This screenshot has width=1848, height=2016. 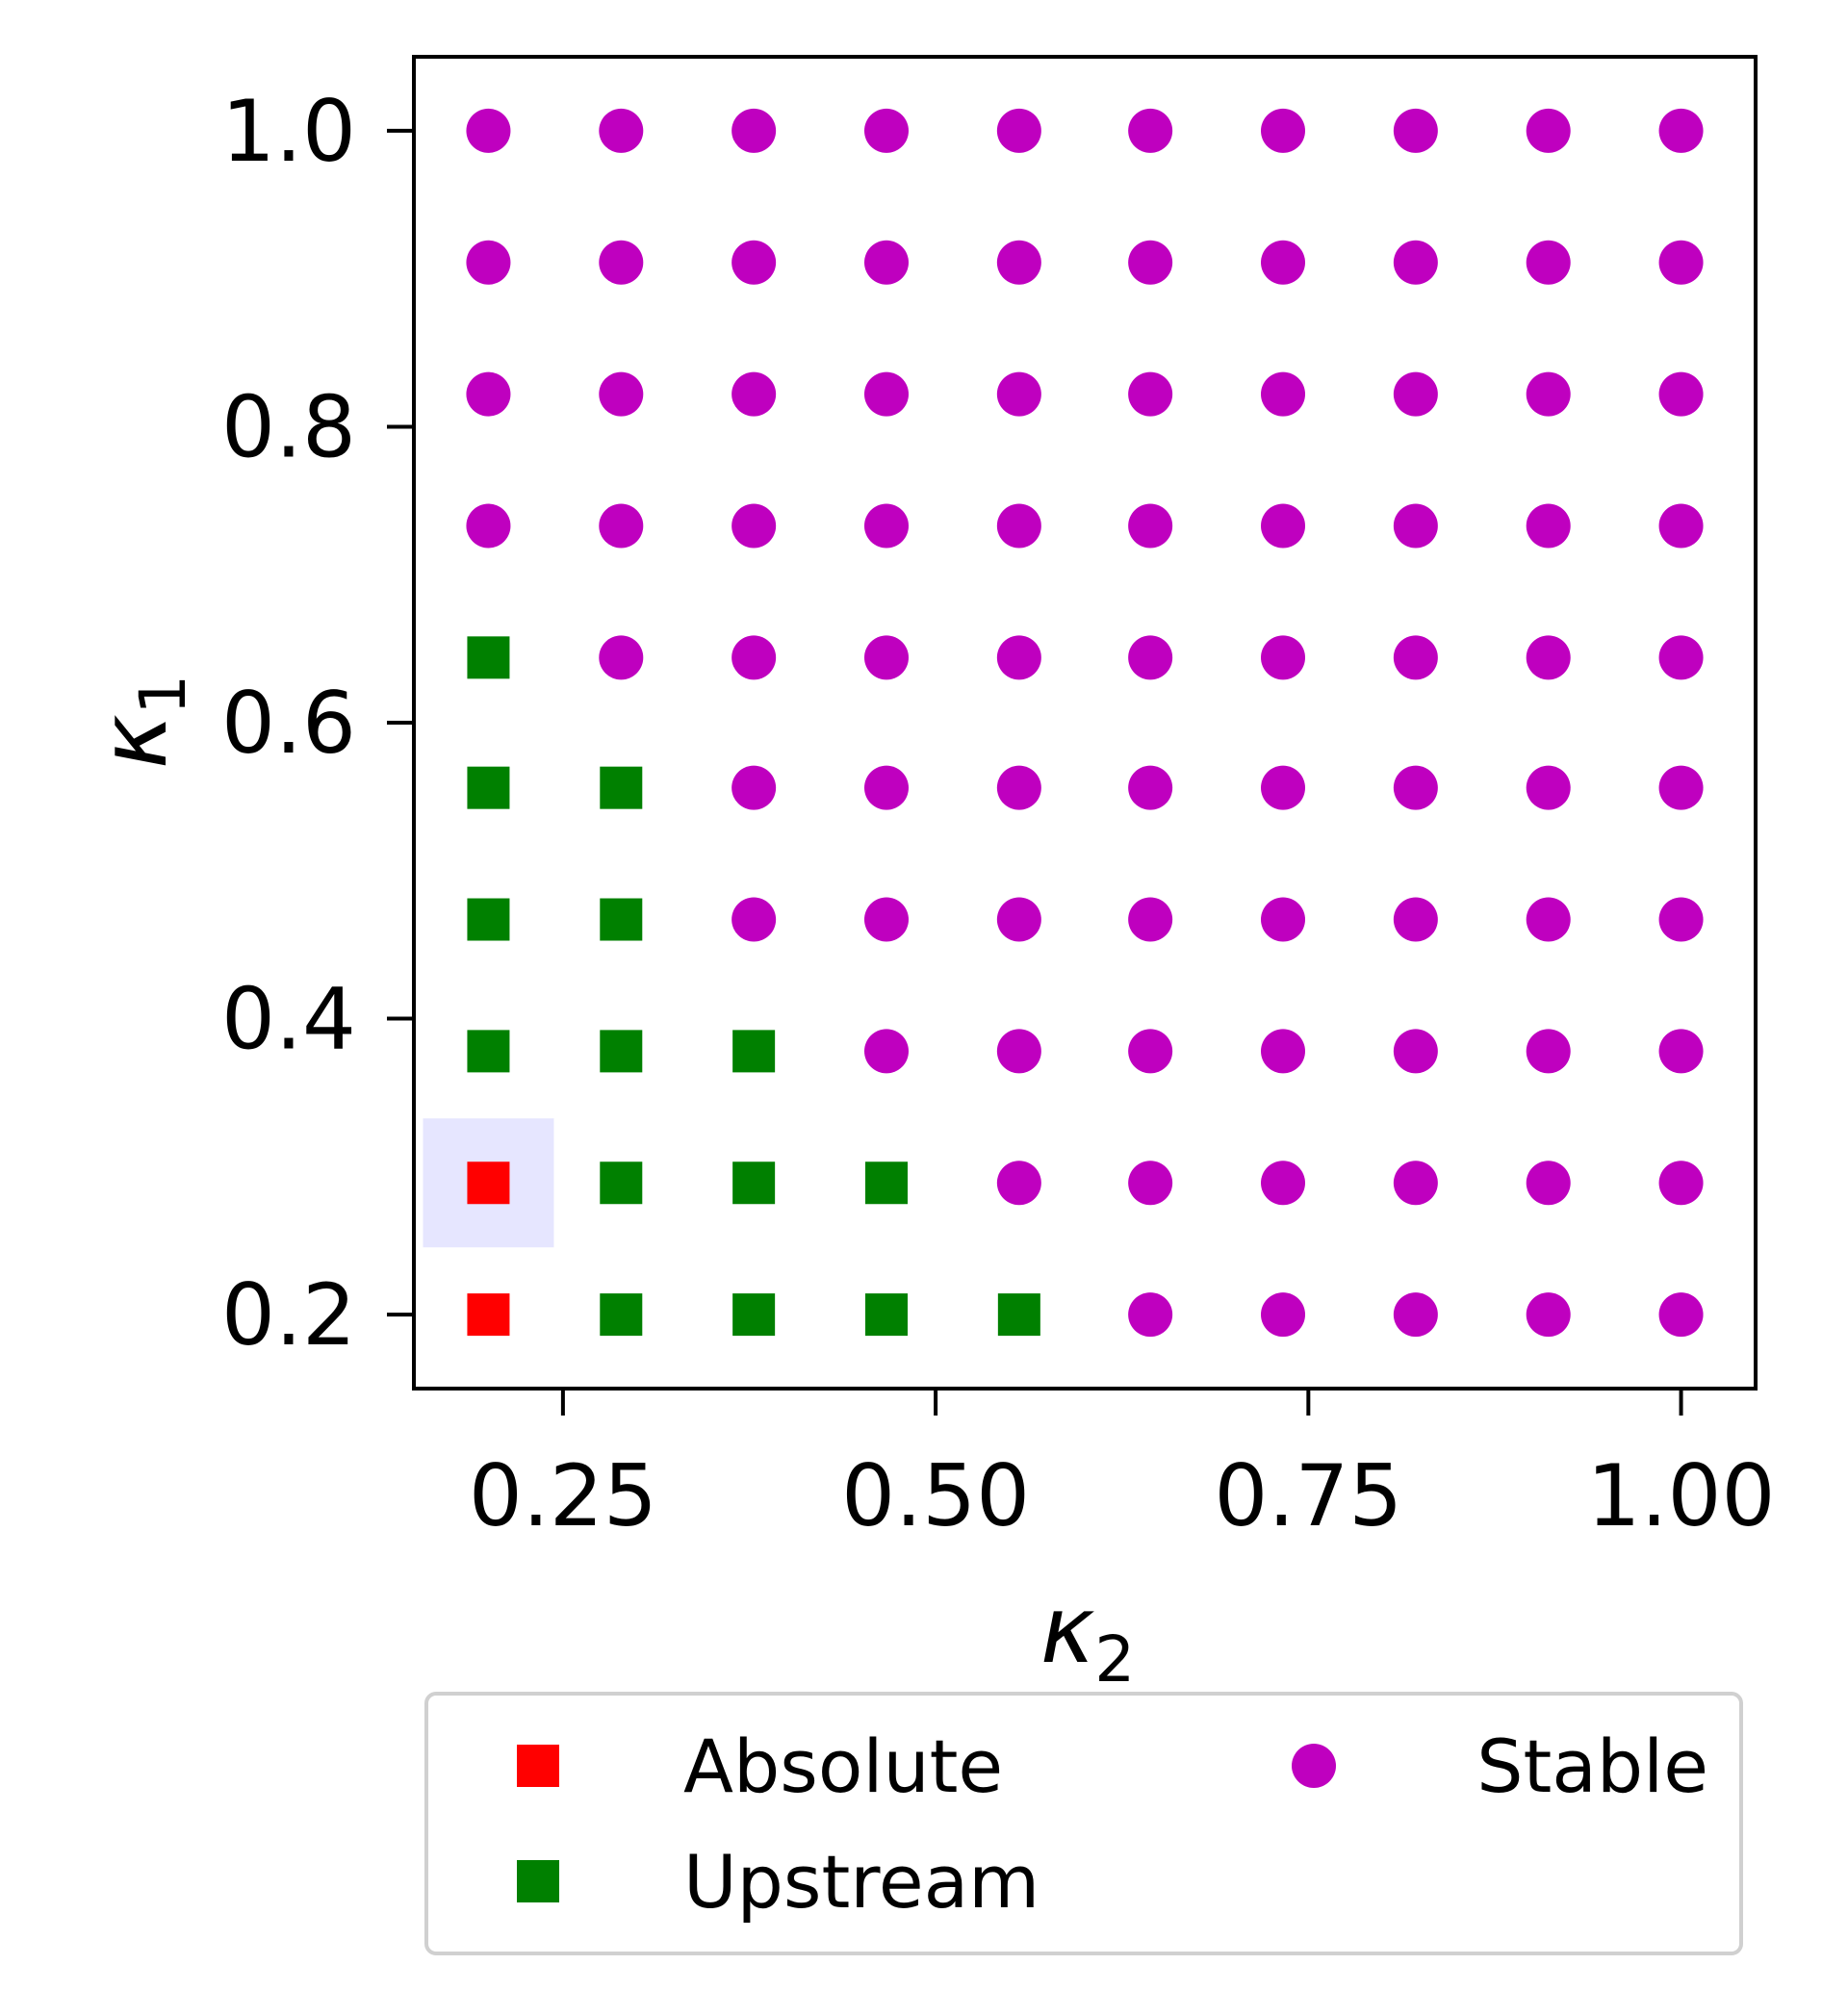 I want to click on y-tick-label: 0.2, so click(x=288, y=1315).